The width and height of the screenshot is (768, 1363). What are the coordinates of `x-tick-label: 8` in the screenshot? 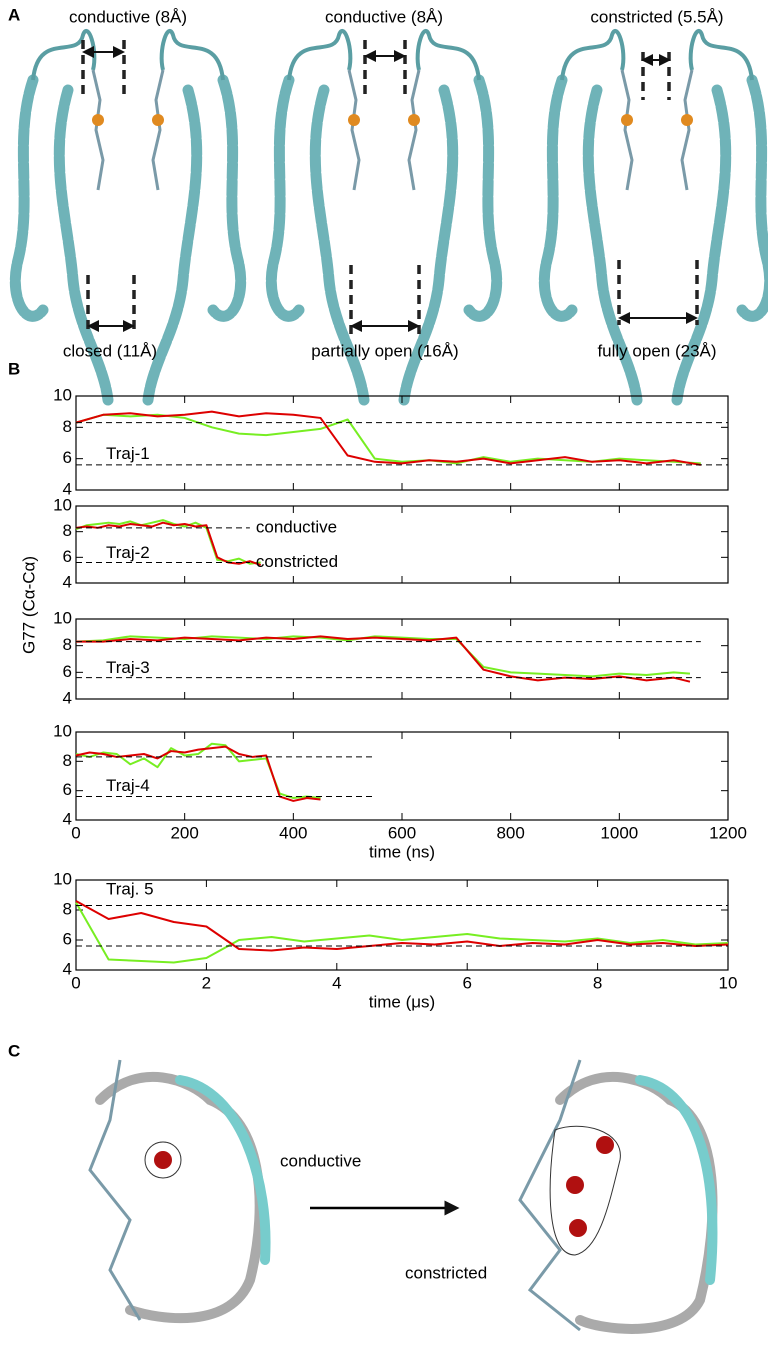 It's located at (597, 982).